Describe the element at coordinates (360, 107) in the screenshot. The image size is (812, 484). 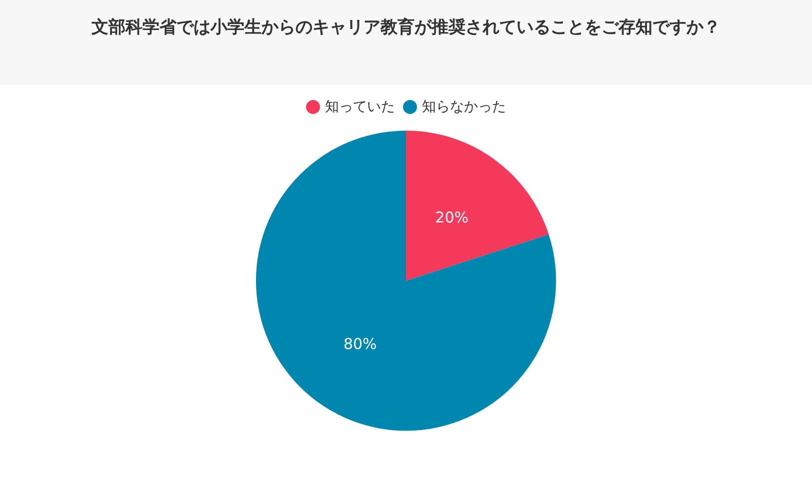
I see `legend-label: 知っていた` at that location.